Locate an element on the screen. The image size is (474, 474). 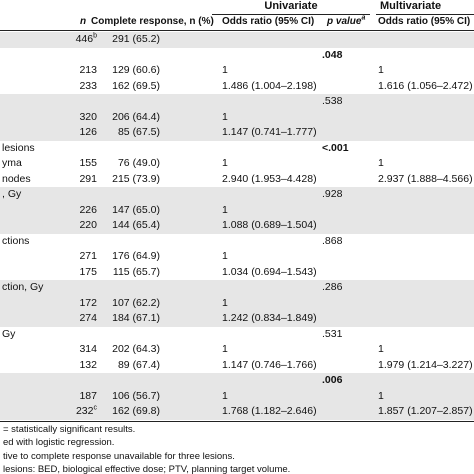
univariate-header: Univariate is located at coordinates (291, 7).